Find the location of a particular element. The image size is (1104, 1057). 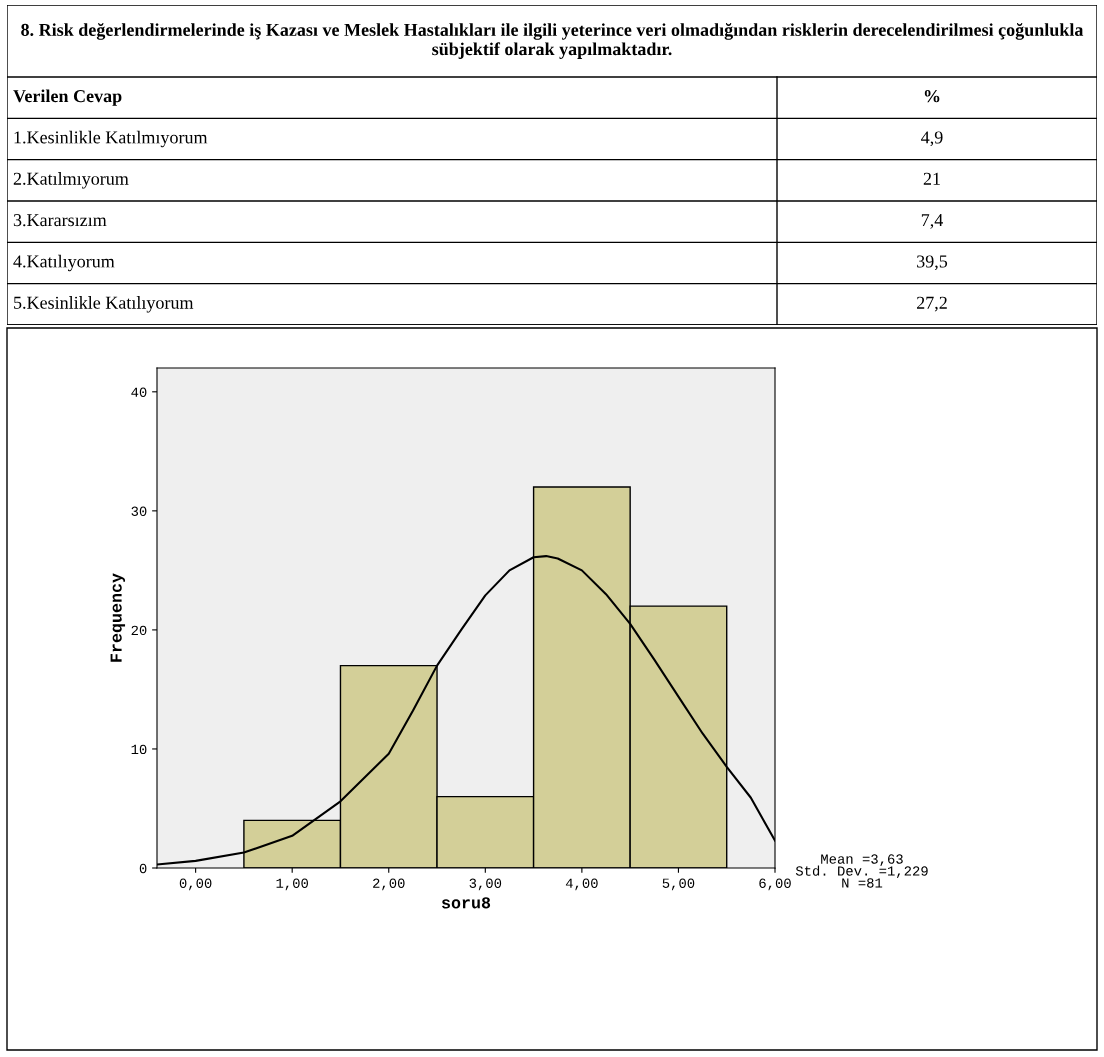

y-tick-label: 20 is located at coordinates (139, 630).